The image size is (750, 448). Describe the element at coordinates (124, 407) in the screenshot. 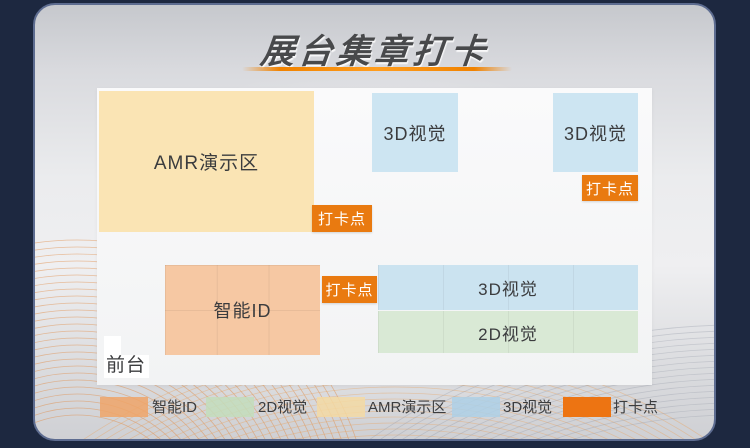

I see `legend-swatch-smart-id` at that location.